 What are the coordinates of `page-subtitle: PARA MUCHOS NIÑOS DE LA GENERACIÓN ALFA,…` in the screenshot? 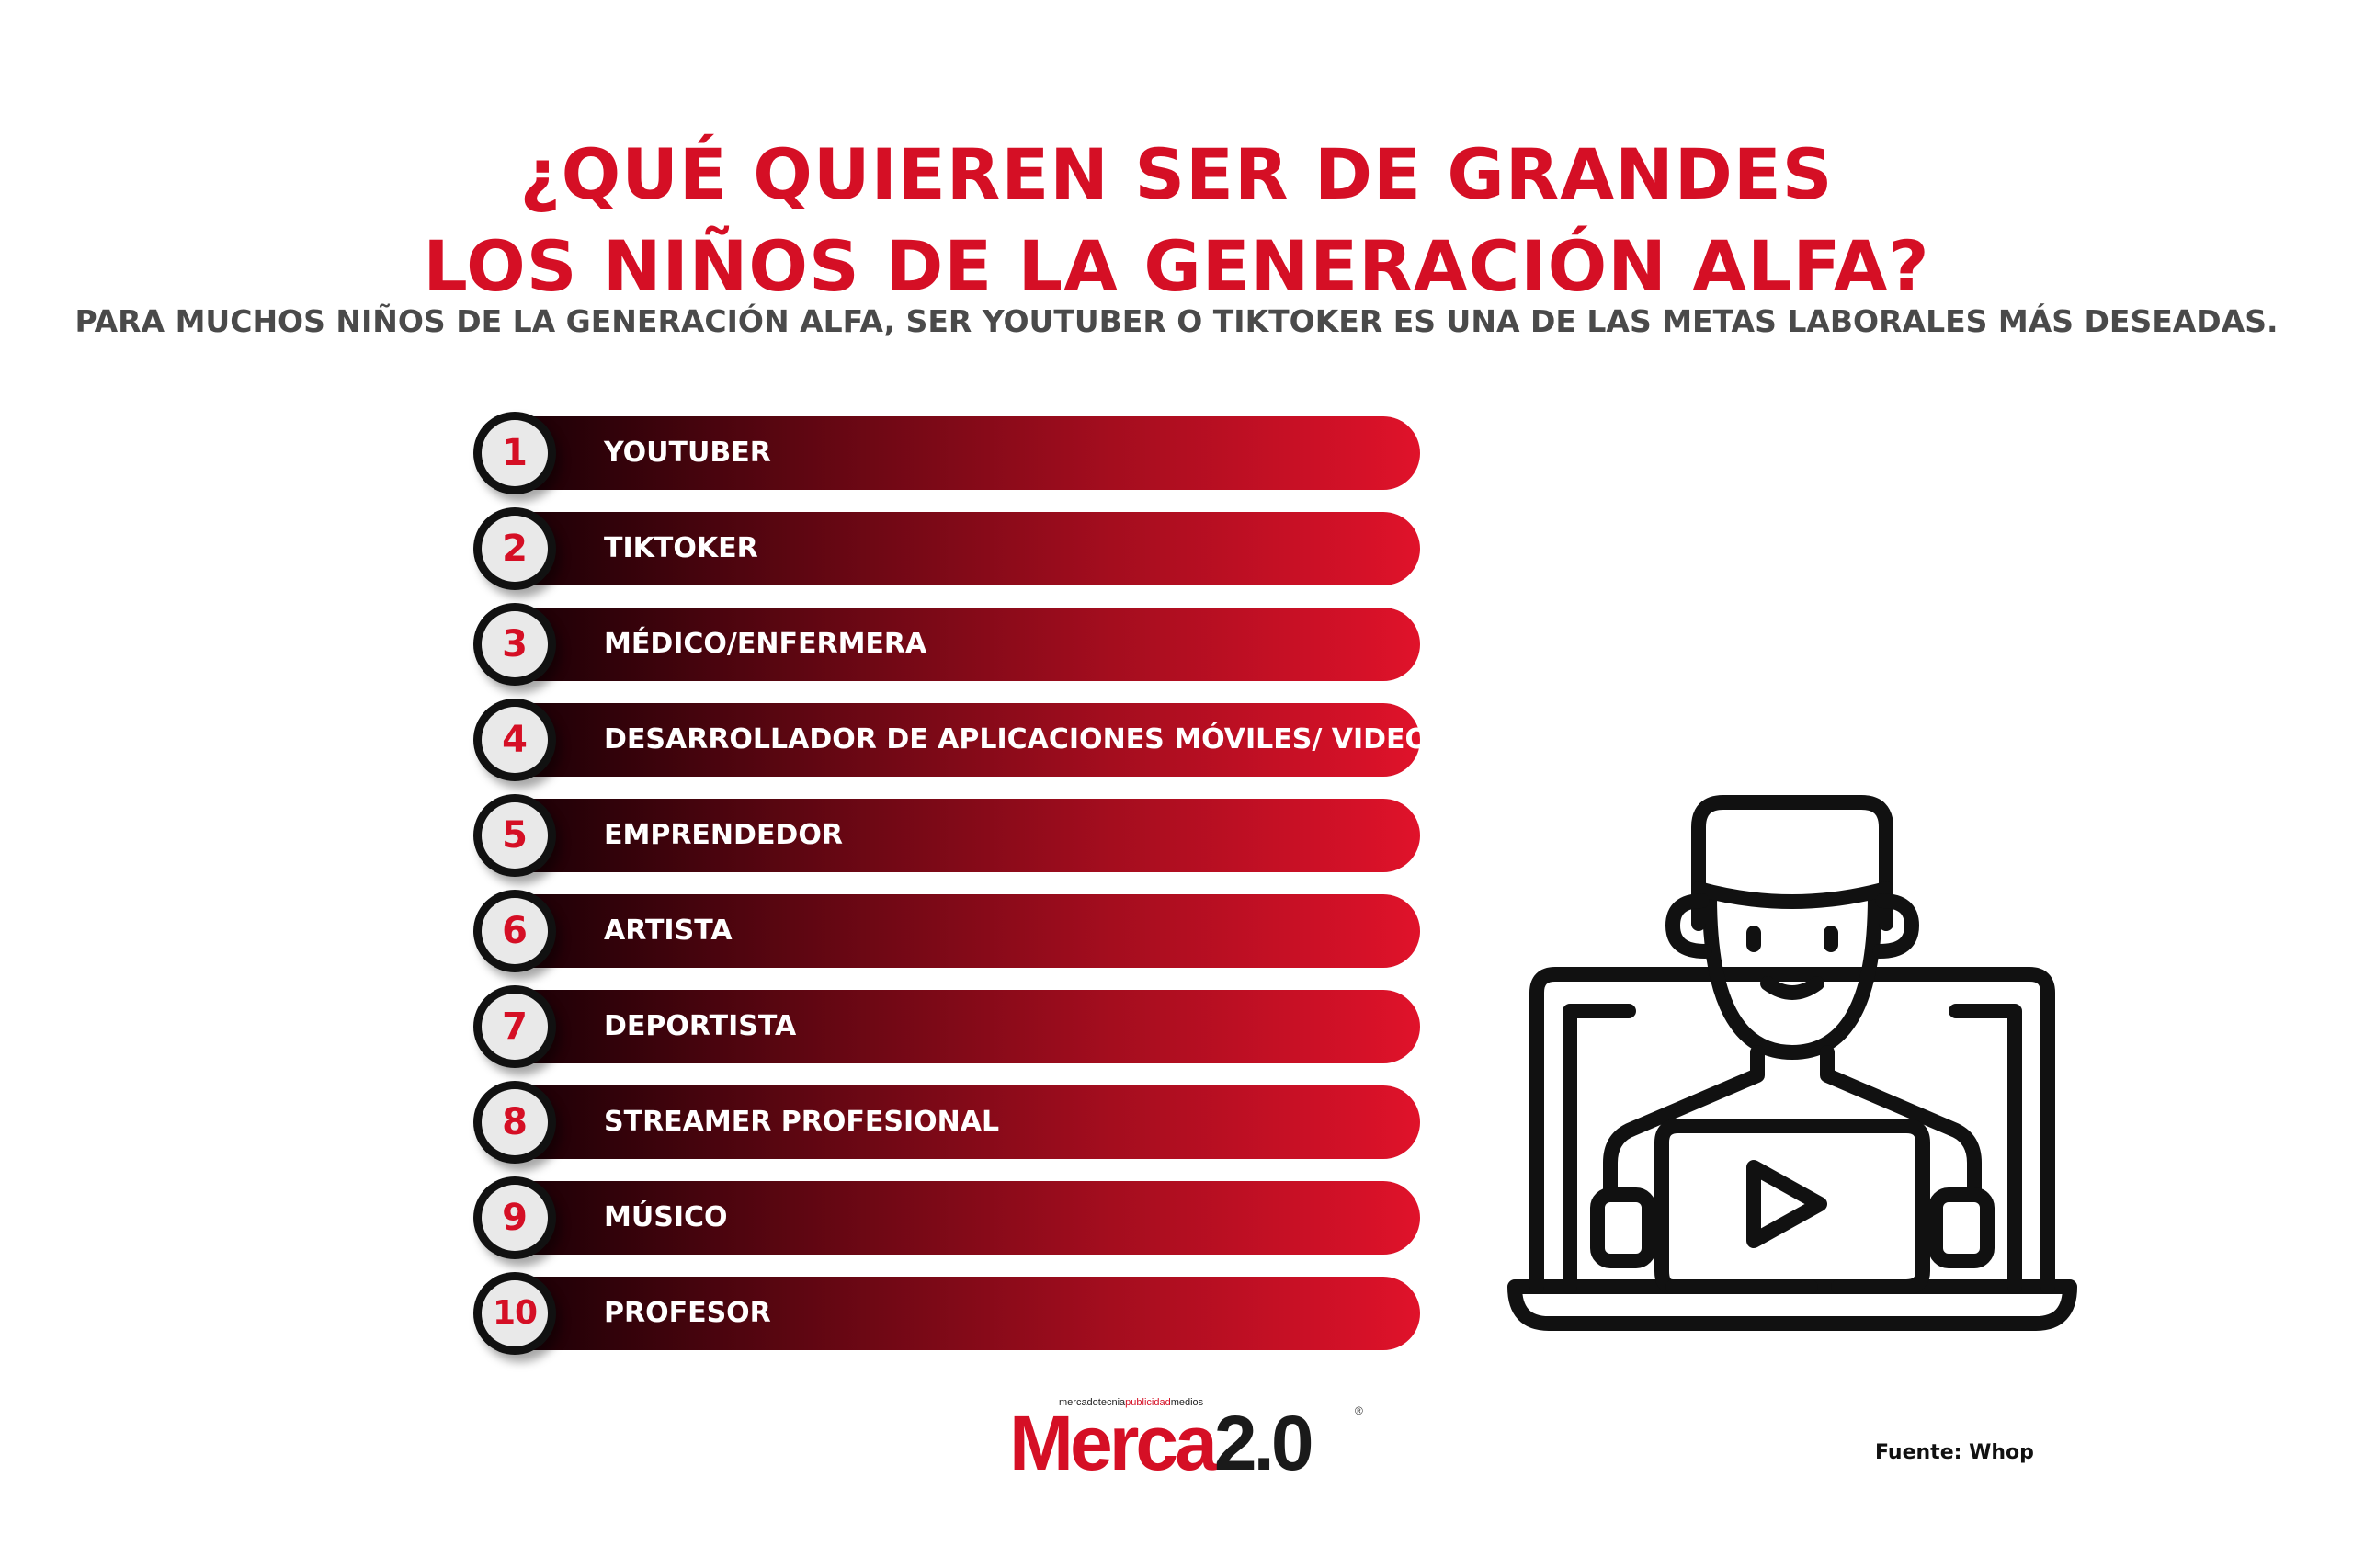 It's located at (1176, 321).